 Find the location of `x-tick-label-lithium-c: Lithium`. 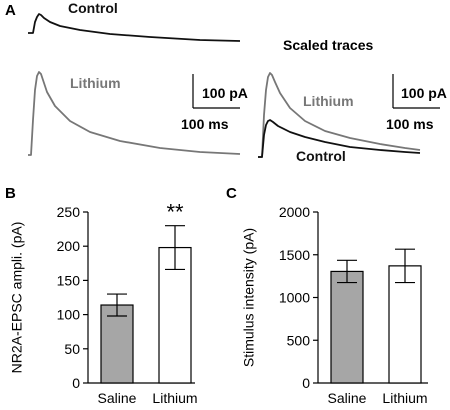

x-tick-label-lithium-c: Lithium is located at coordinates (404, 398).